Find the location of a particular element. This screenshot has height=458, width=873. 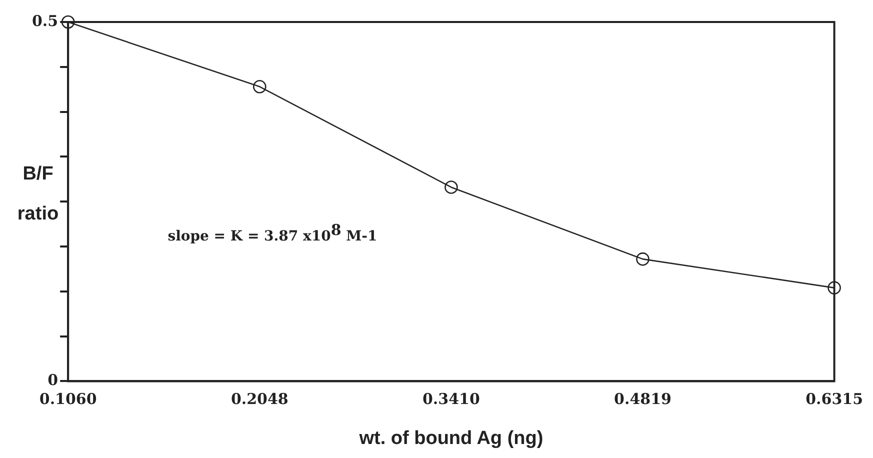

x-axis-title: wt. of bound Ag (ng) is located at coordinates (451, 438).